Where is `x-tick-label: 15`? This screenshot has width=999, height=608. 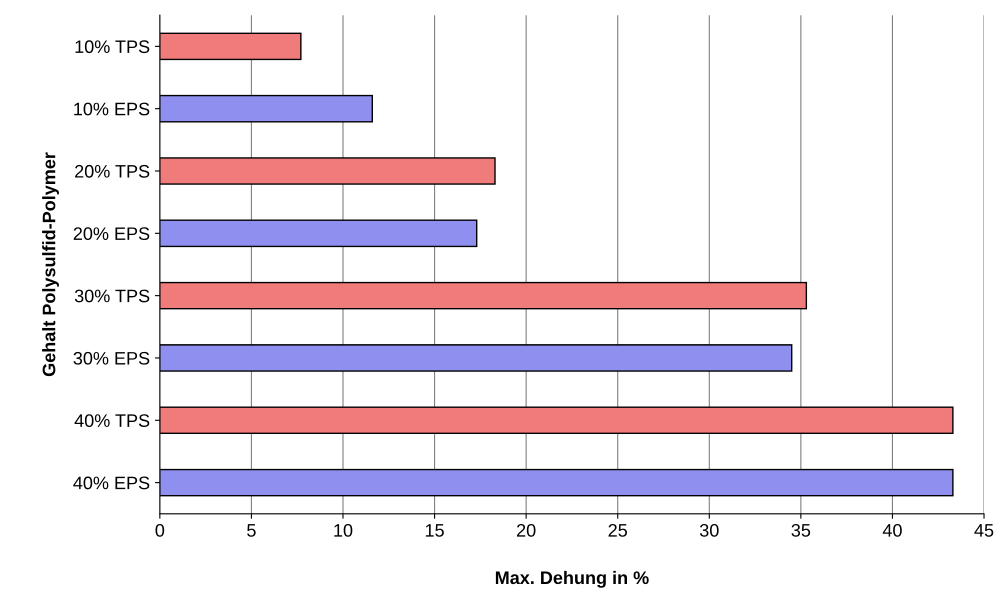
x-tick-label: 15 is located at coordinates (435, 530).